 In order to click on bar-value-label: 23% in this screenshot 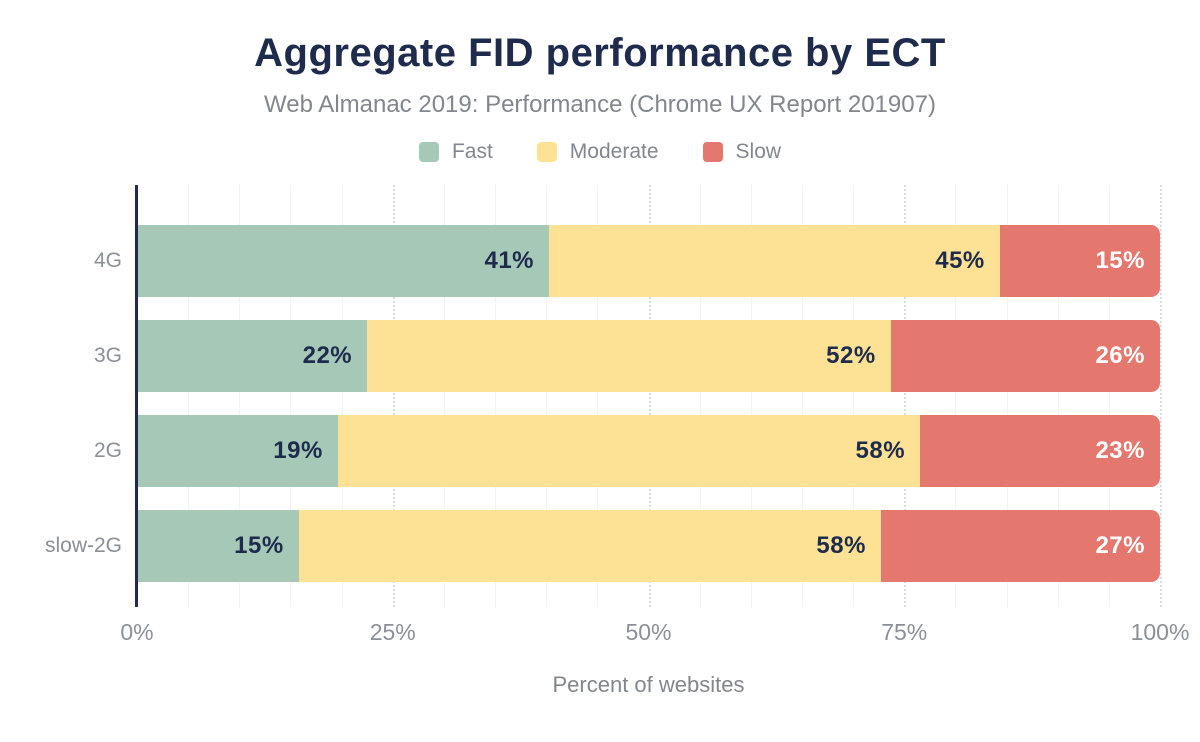, I will do `click(1120, 450)`.